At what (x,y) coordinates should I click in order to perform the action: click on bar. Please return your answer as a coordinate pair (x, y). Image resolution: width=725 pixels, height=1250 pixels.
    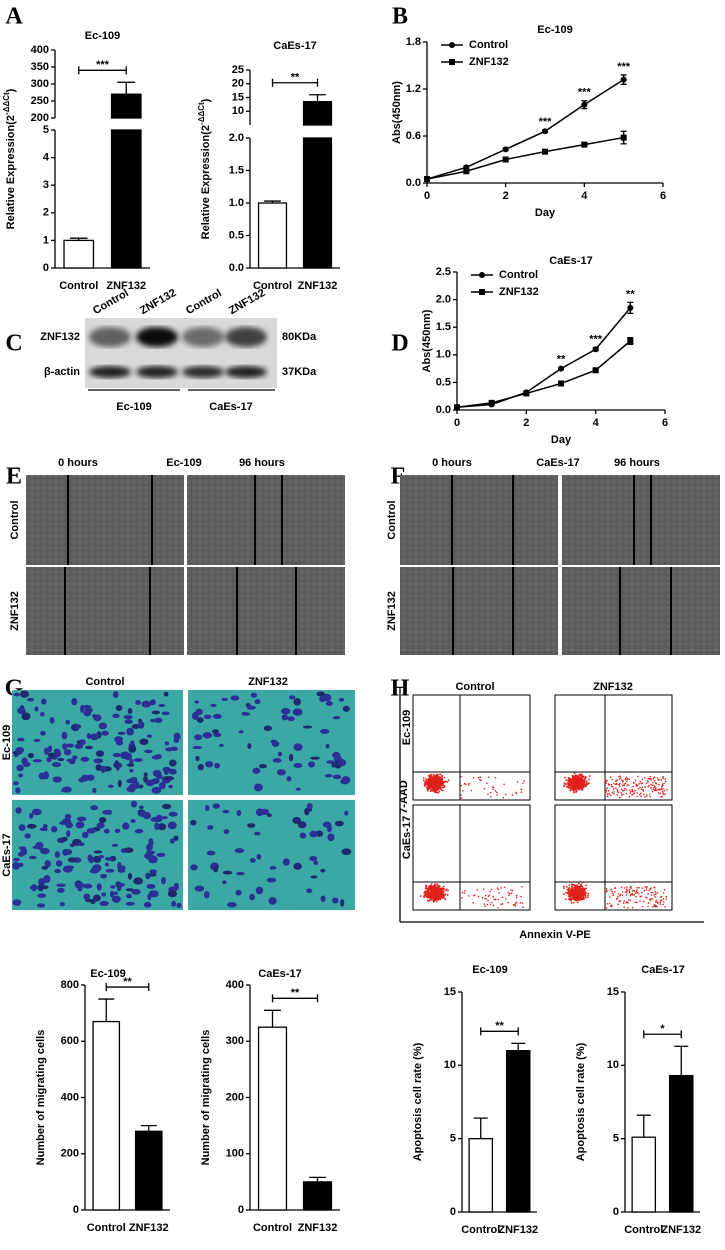
    Looking at the image, I should click on (273, 1118).